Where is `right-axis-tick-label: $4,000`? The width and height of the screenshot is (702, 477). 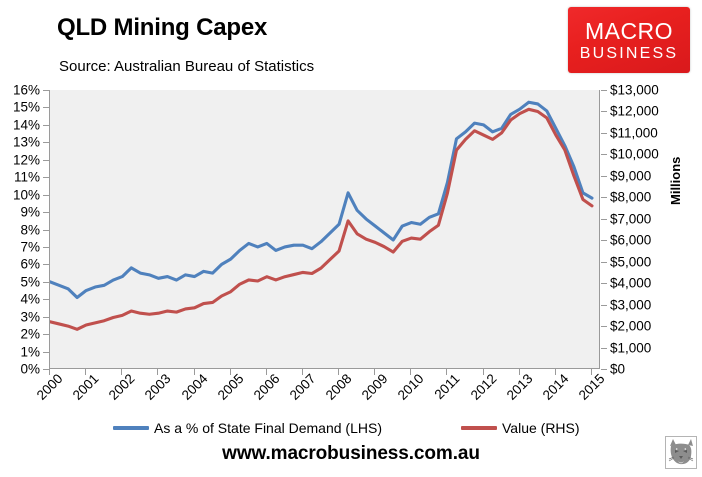 right-axis-tick-label: $4,000 is located at coordinates (631, 283).